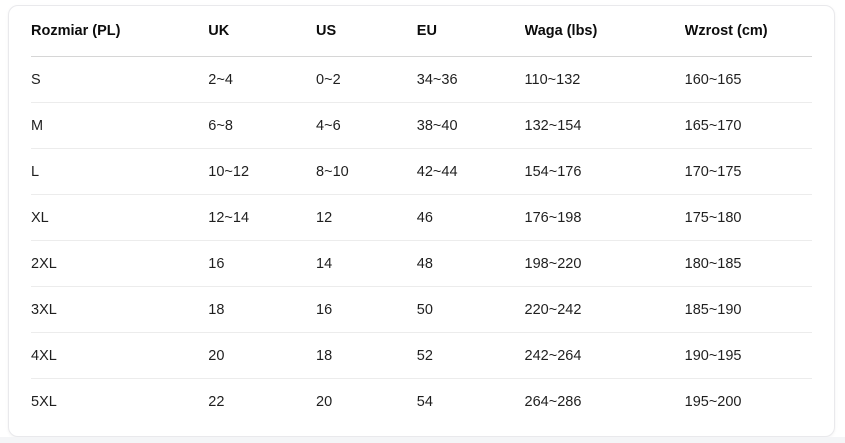 This screenshot has height=443, width=845. Describe the element at coordinates (366, 309) in the screenshot. I see `cell-us: 16` at that location.